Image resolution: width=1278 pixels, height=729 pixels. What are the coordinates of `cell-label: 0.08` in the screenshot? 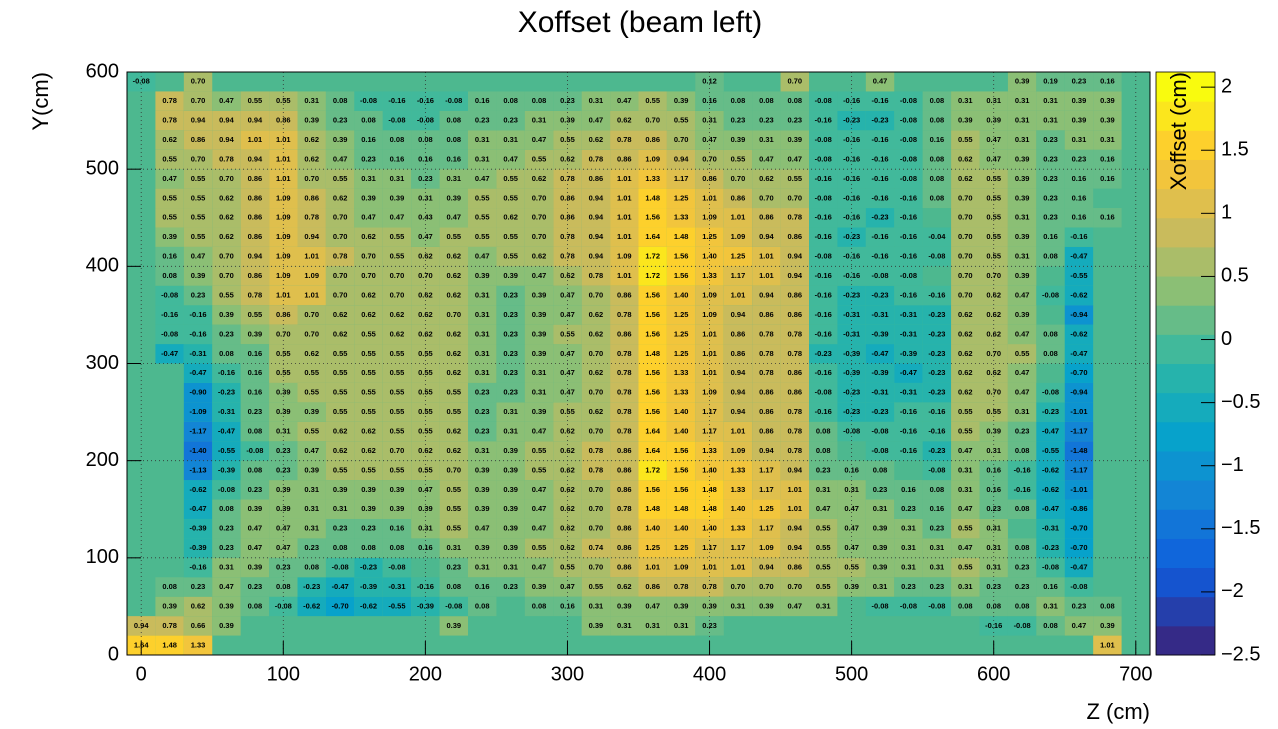 It's located at (1022, 508).